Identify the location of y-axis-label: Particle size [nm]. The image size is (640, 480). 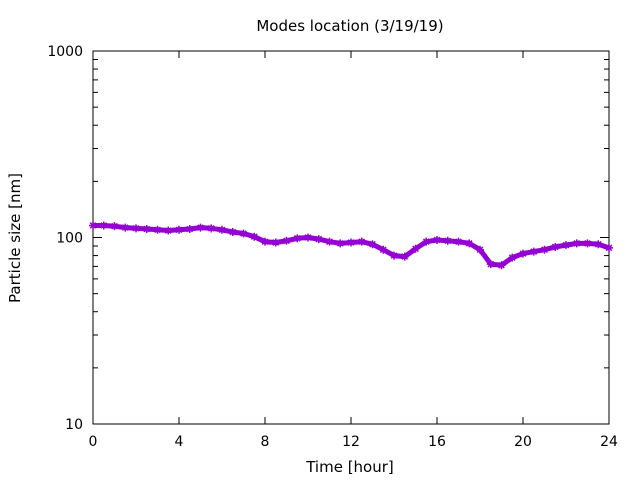
(15, 238).